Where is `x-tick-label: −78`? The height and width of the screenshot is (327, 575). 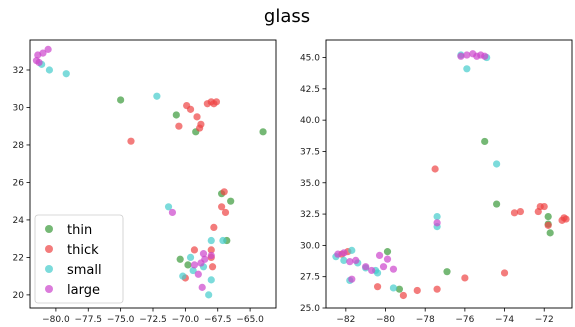
x-tick-label: −78 is located at coordinates (425, 320).